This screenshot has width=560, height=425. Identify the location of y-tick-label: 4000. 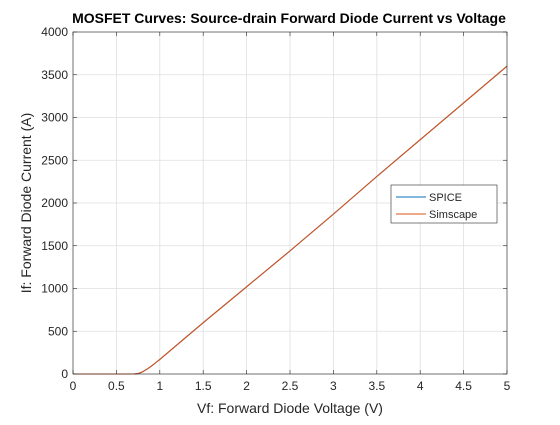
(54, 32).